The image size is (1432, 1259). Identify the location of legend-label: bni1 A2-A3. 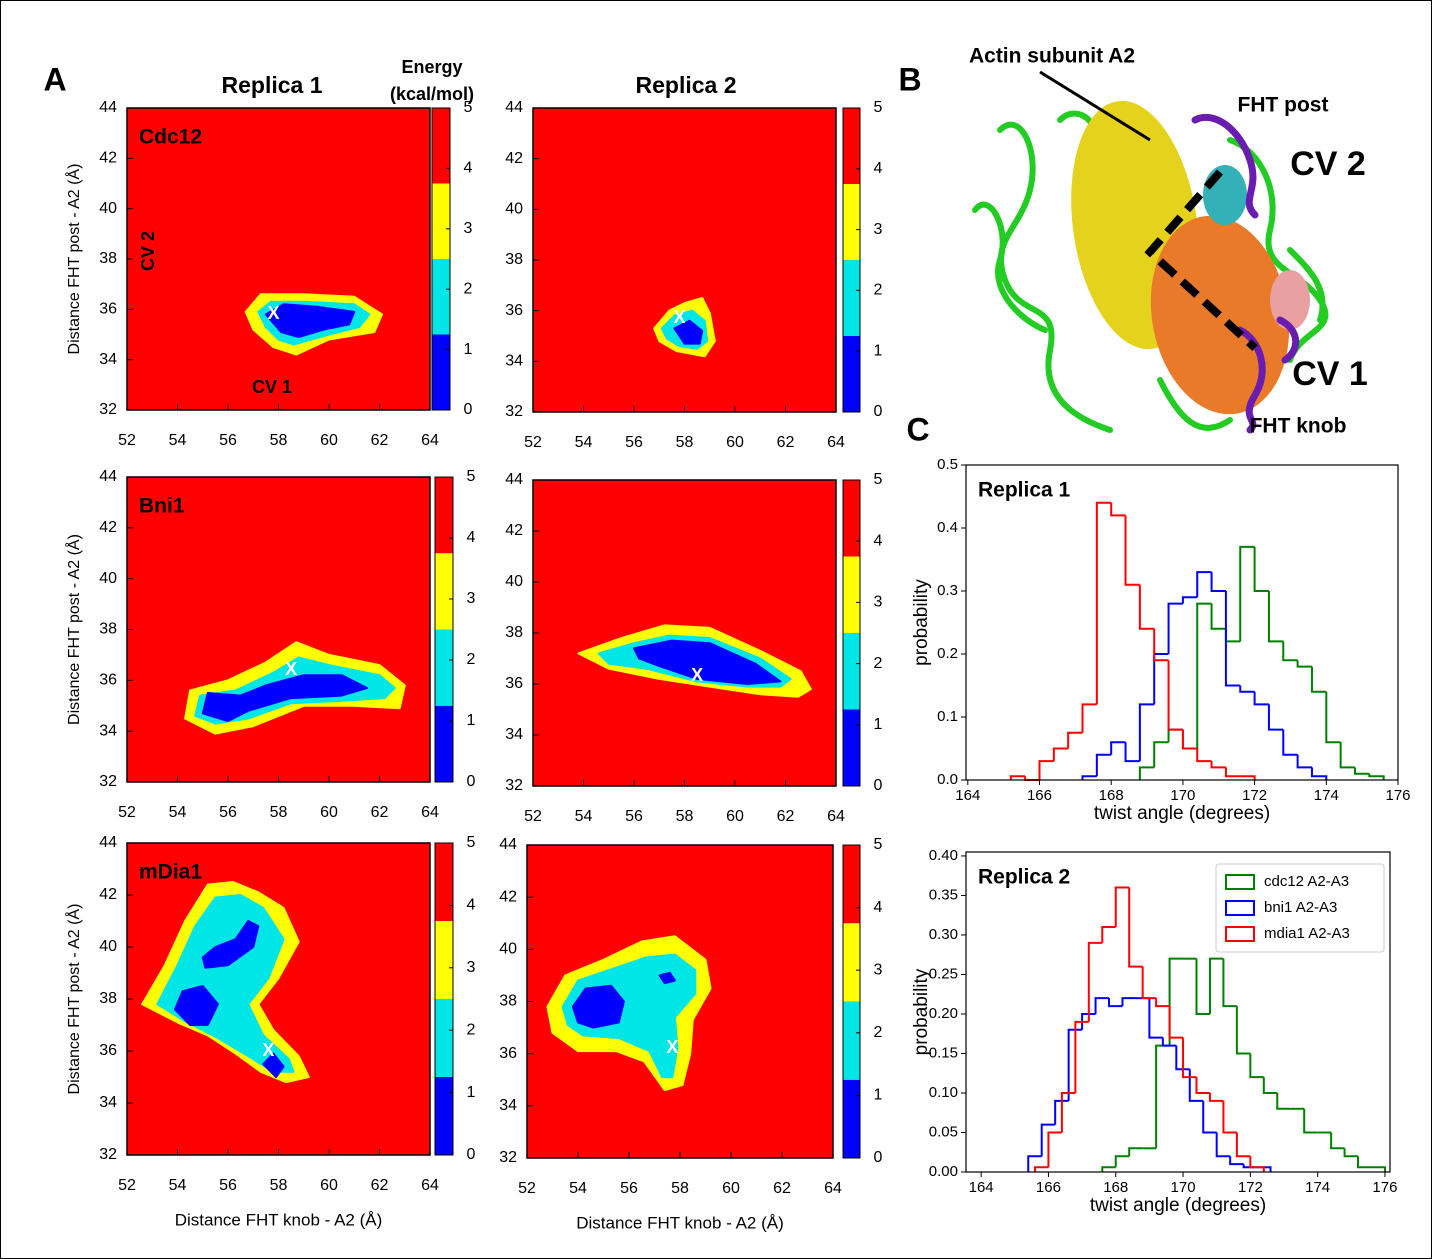
(1300, 907).